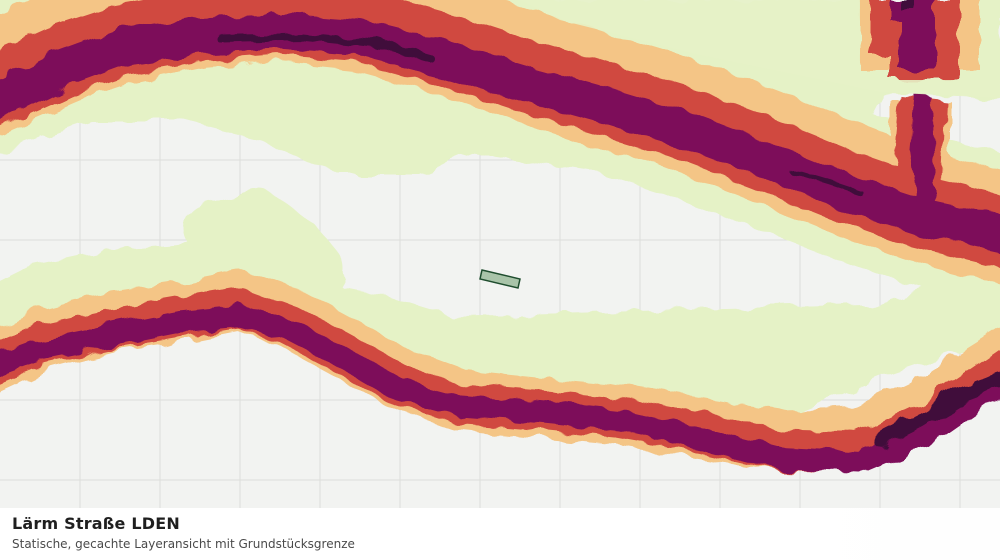 The width and height of the screenshot is (1000, 560). I want to click on layer-title: Lärm Straße LDEN, so click(96, 523).